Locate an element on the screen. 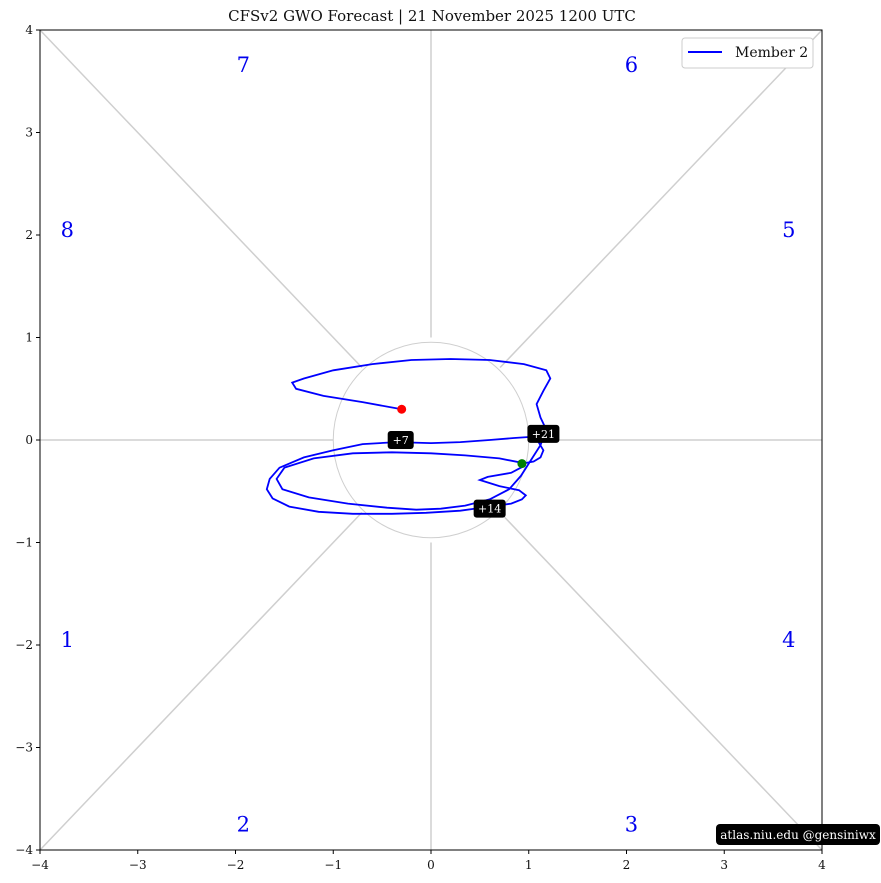 This screenshot has height=883, width=881. legend: Member 2 is located at coordinates (747, 53).